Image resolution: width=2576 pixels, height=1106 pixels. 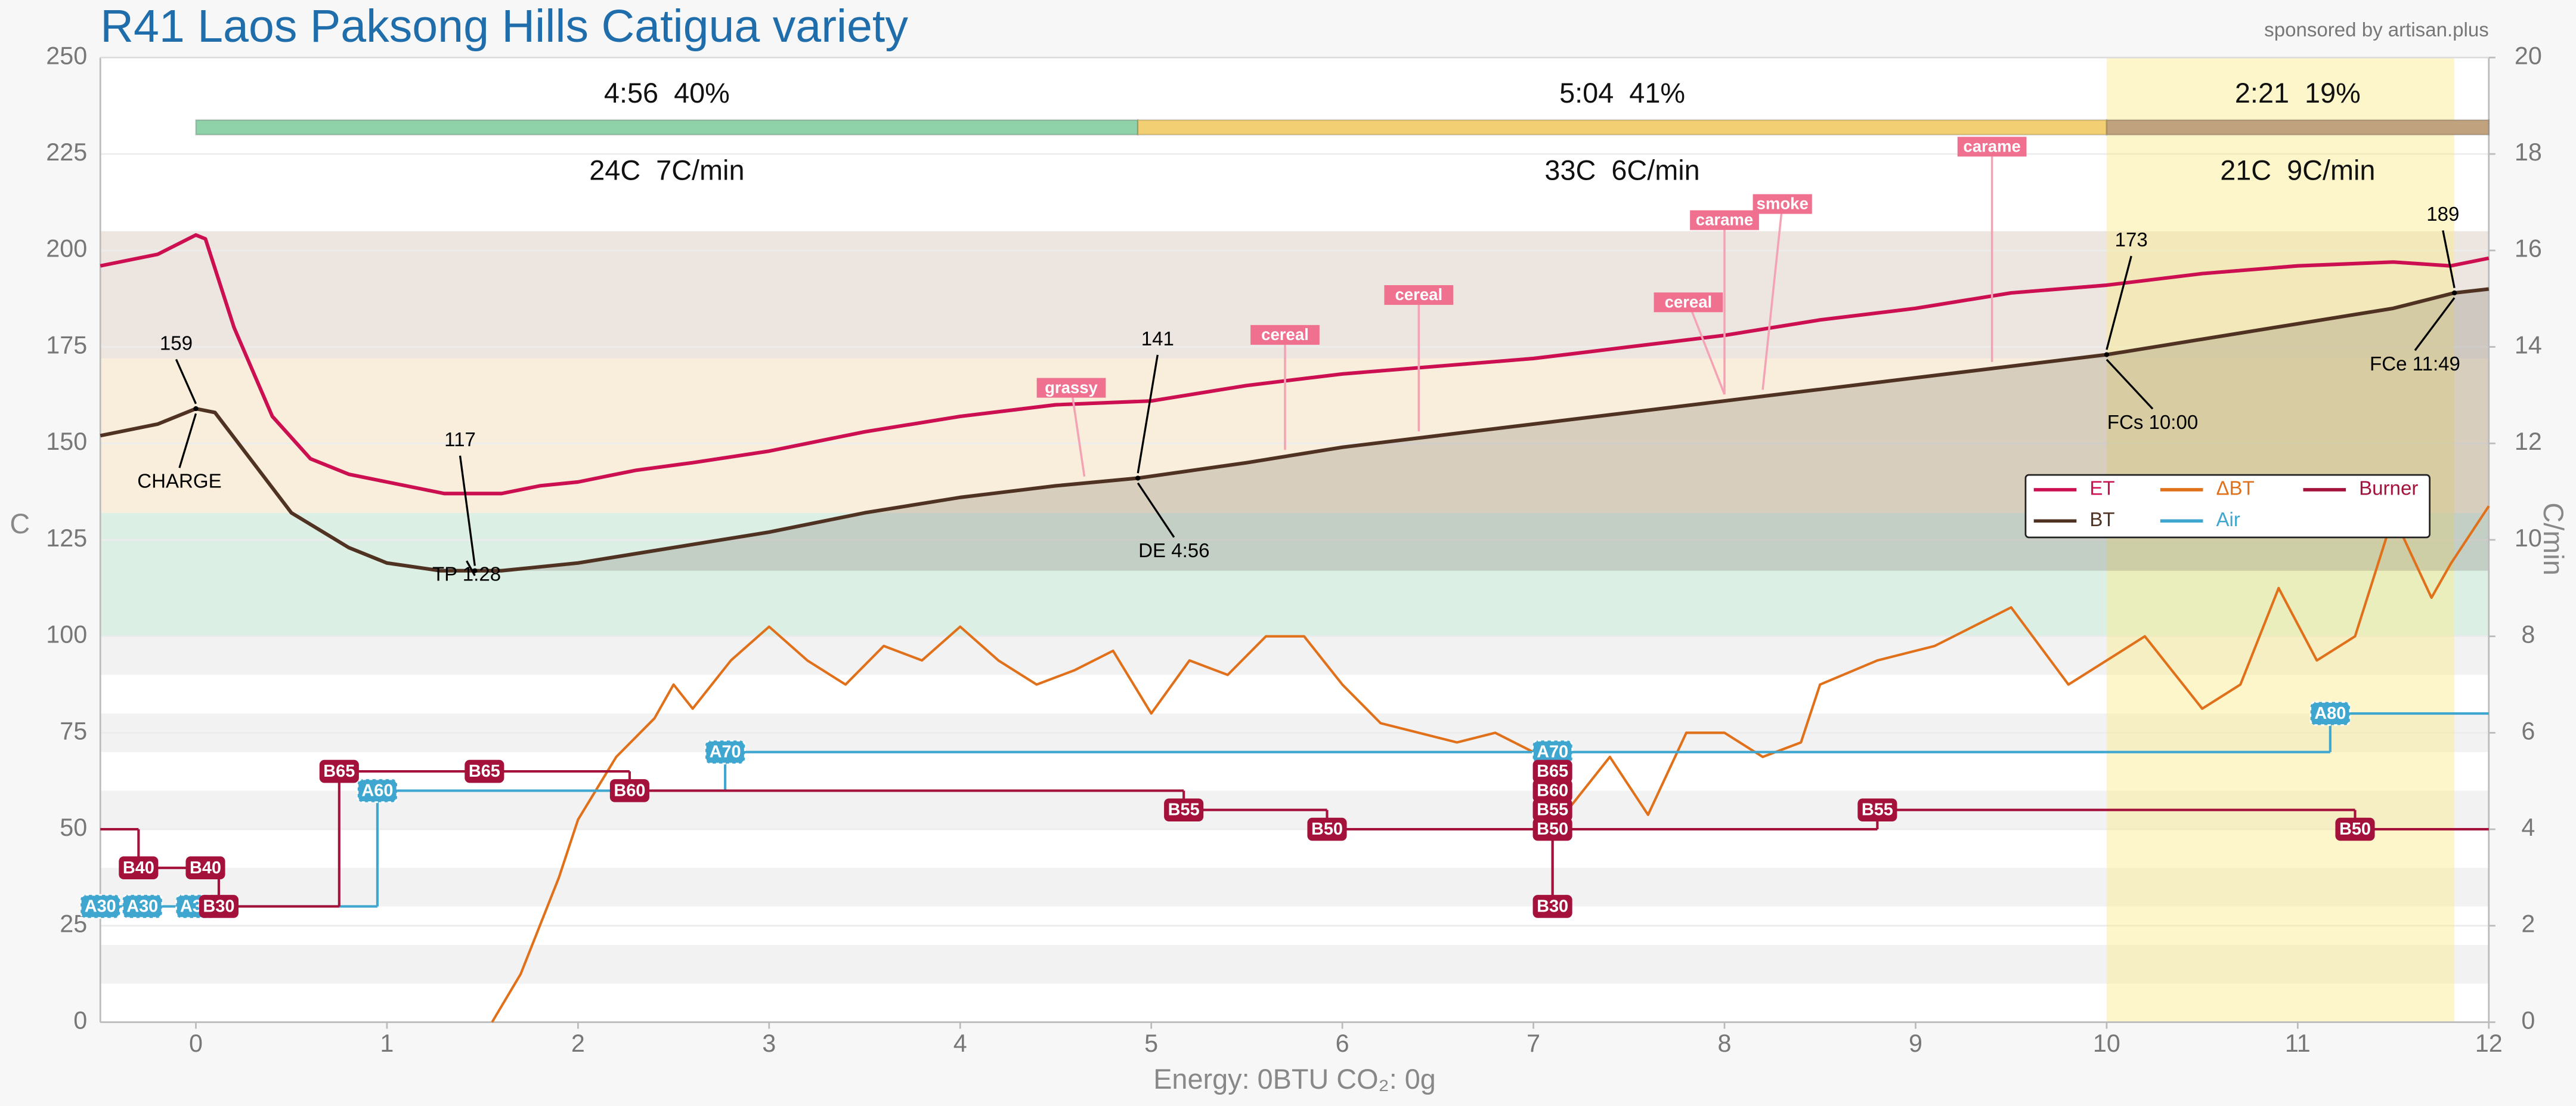 I want to click on y-tick-label: 200, so click(x=66, y=248).